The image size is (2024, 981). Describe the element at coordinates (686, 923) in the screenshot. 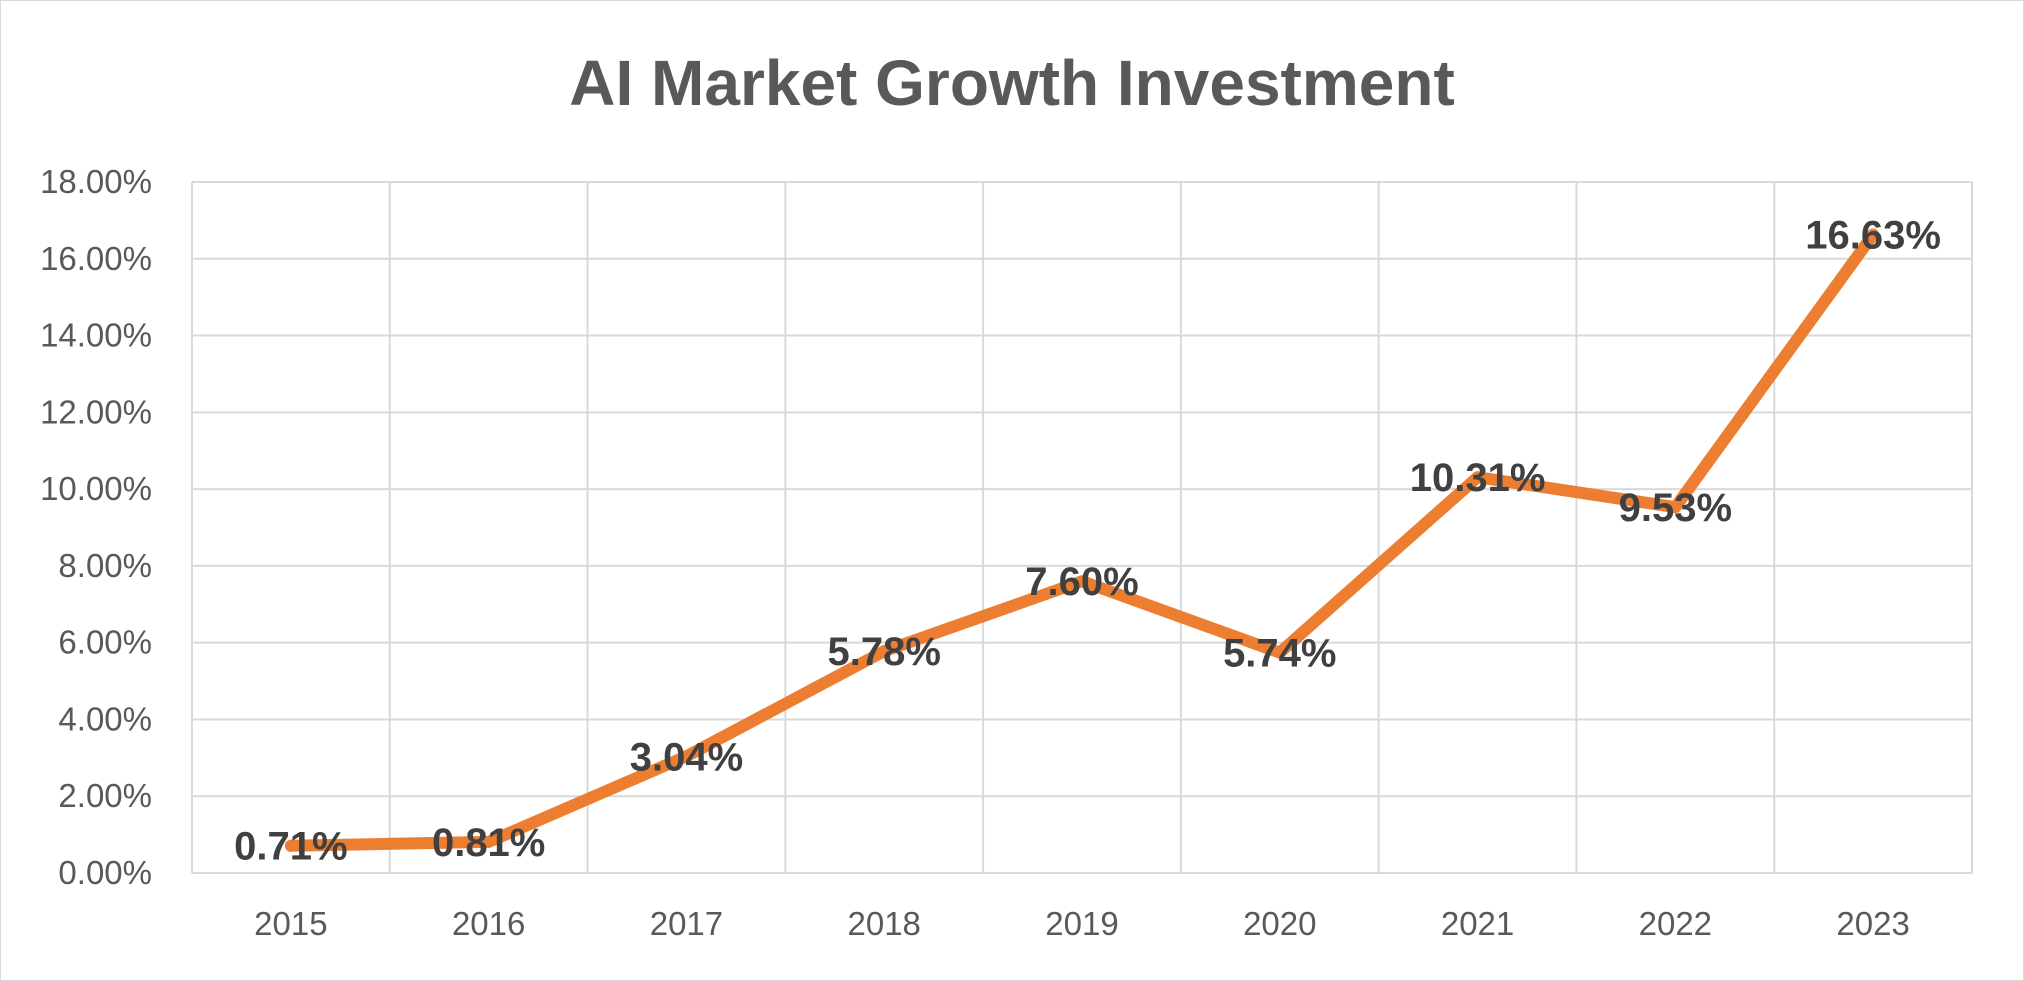

I see `x-tick-label: 2017` at that location.